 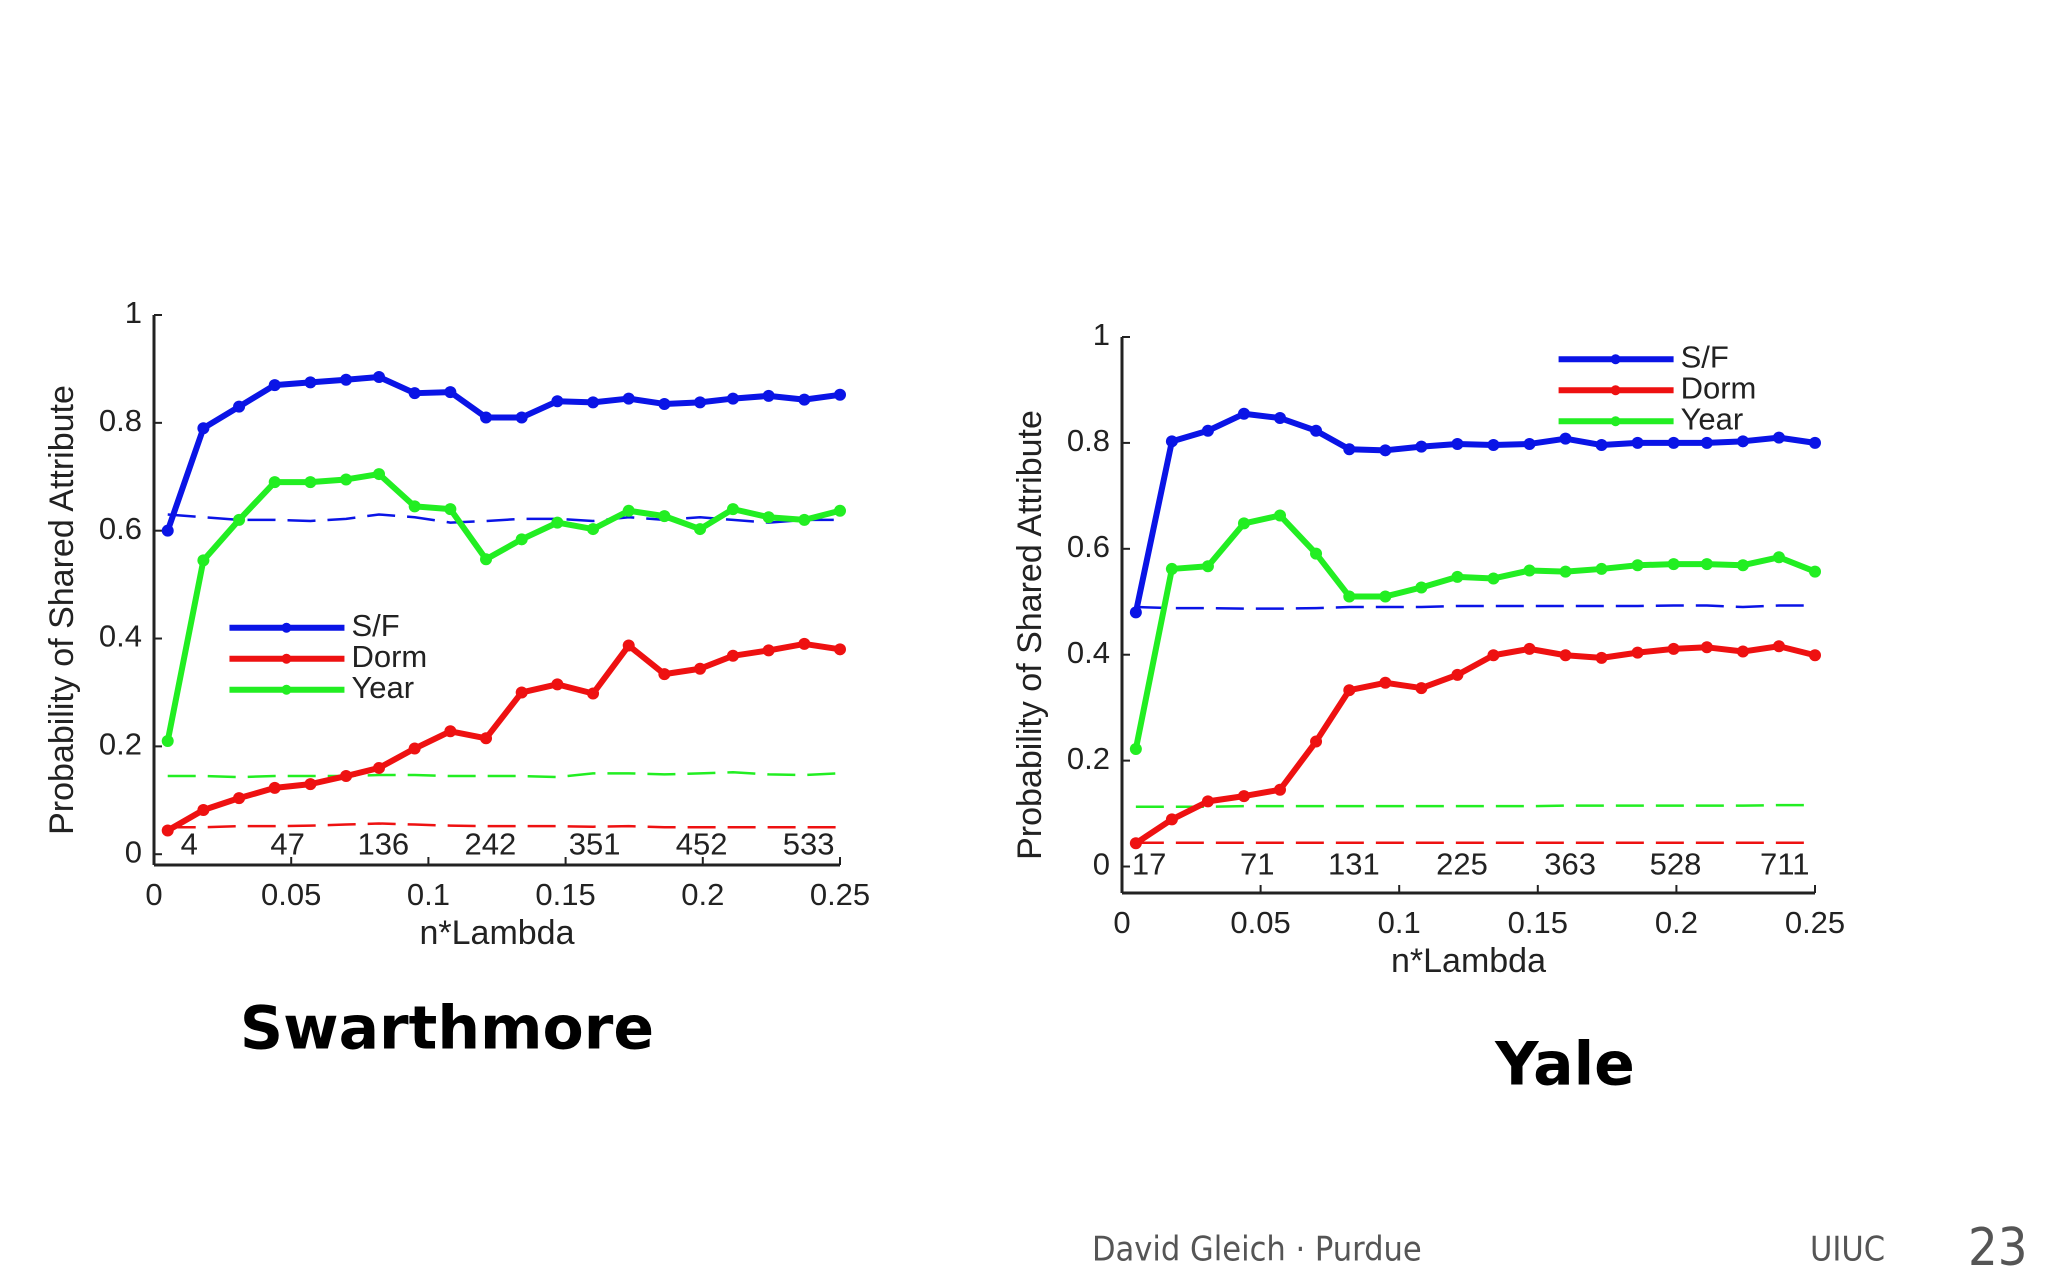 I want to click on annotation: 242, so click(x=490, y=843).